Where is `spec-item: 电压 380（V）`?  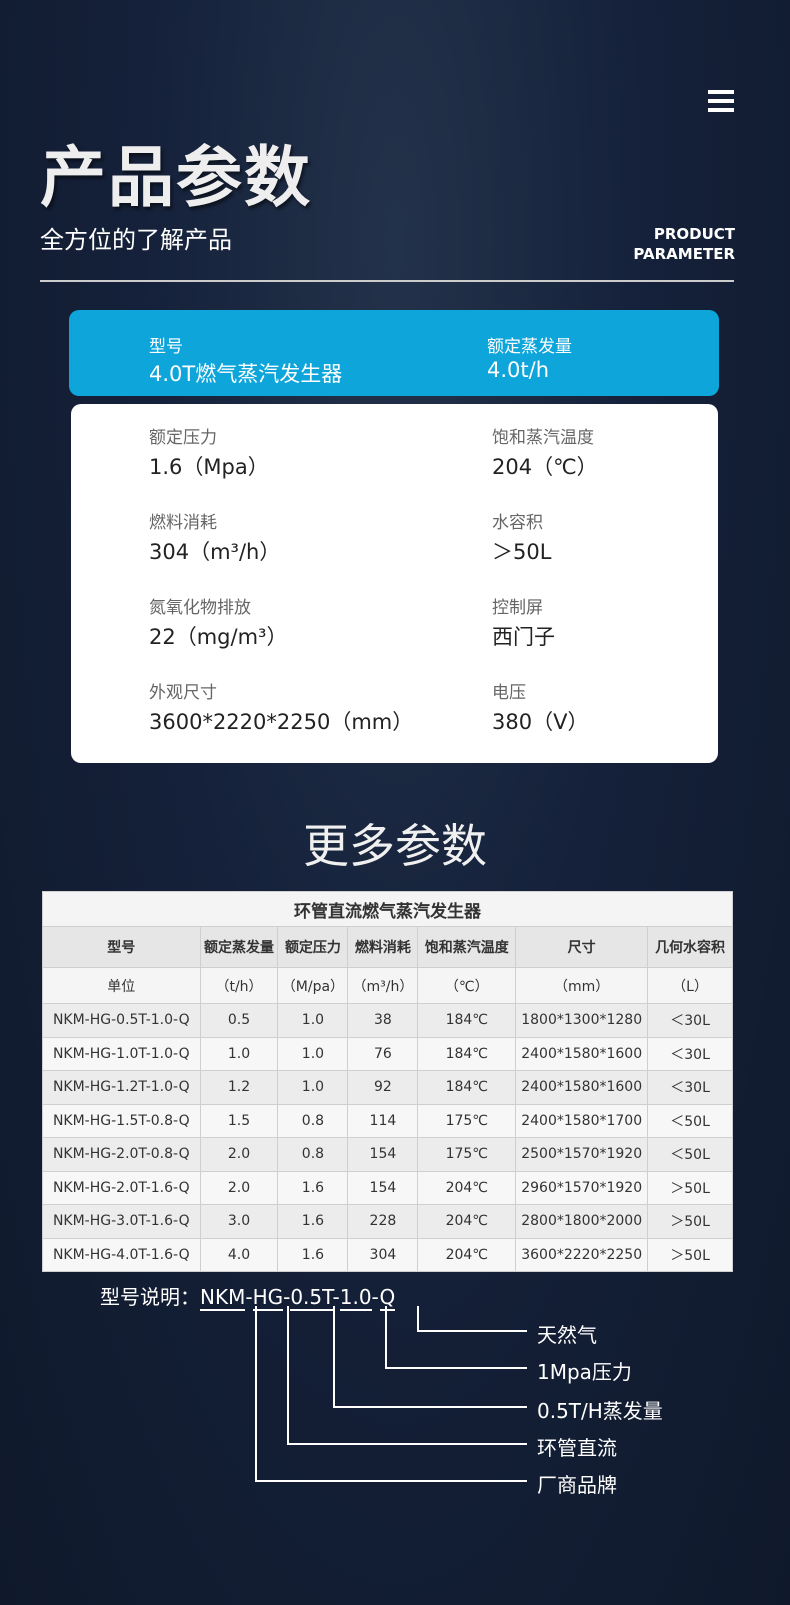
spec-item: 电压 380（V） is located at coordinates (540, 707).